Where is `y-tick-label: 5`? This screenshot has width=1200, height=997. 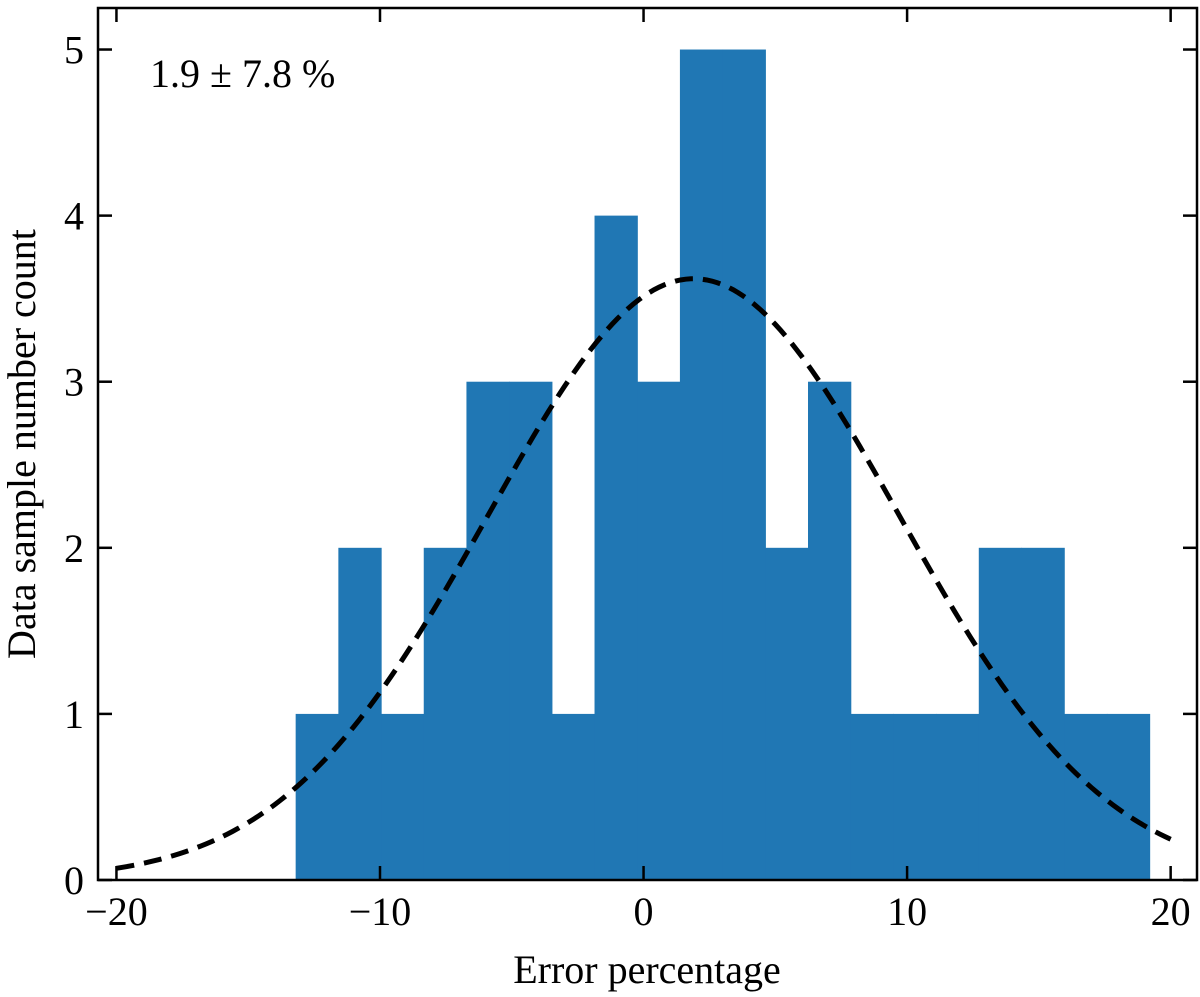 y-tick-label: 5 is located at coordinates (74, 50).